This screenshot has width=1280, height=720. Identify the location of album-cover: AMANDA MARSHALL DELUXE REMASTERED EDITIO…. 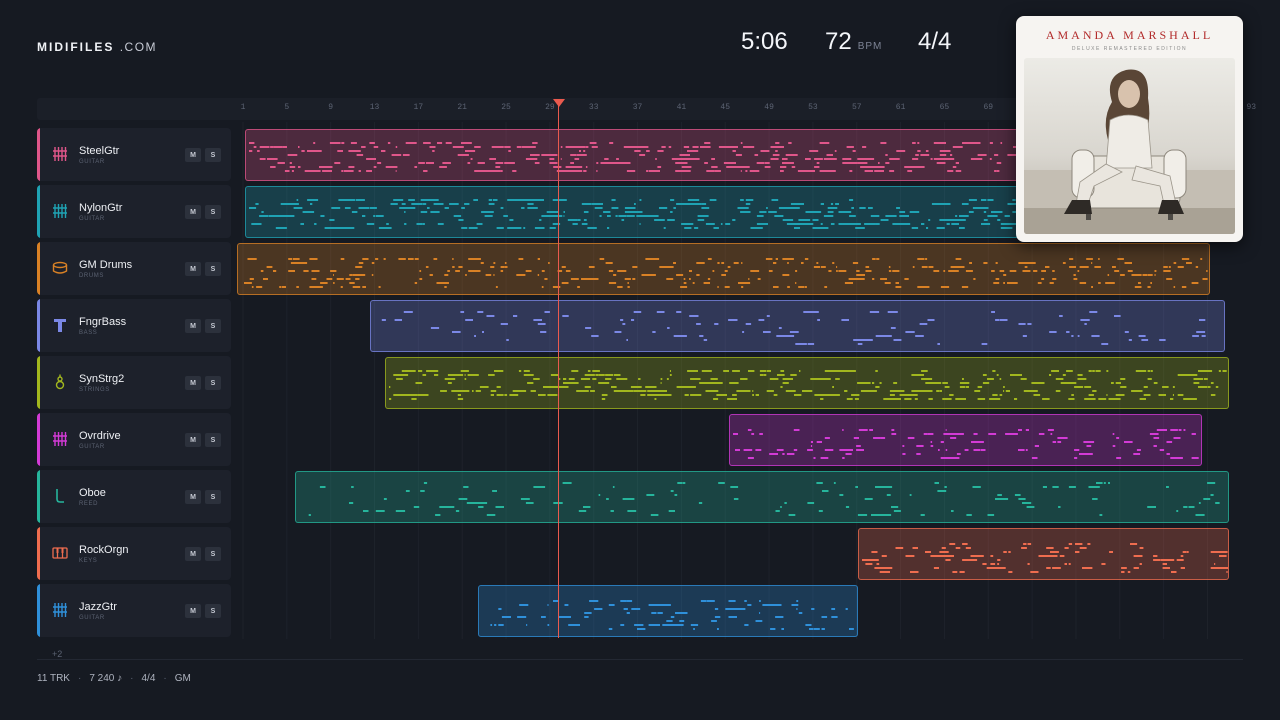
(1129, 129).